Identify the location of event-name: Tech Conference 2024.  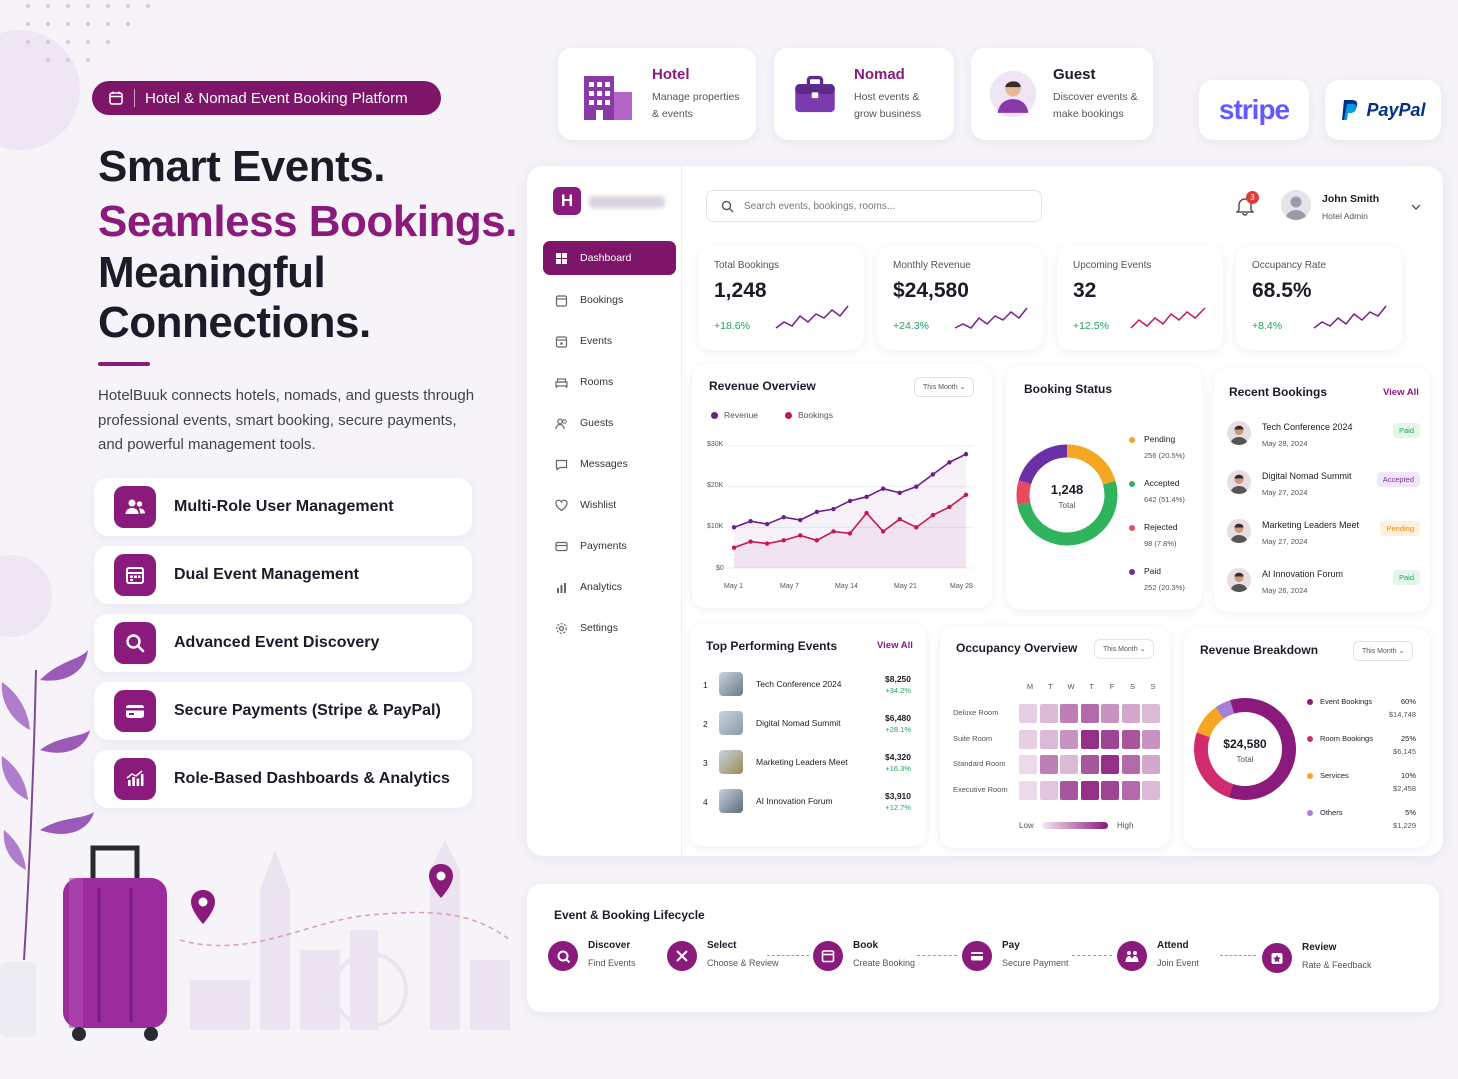
(799, 684).